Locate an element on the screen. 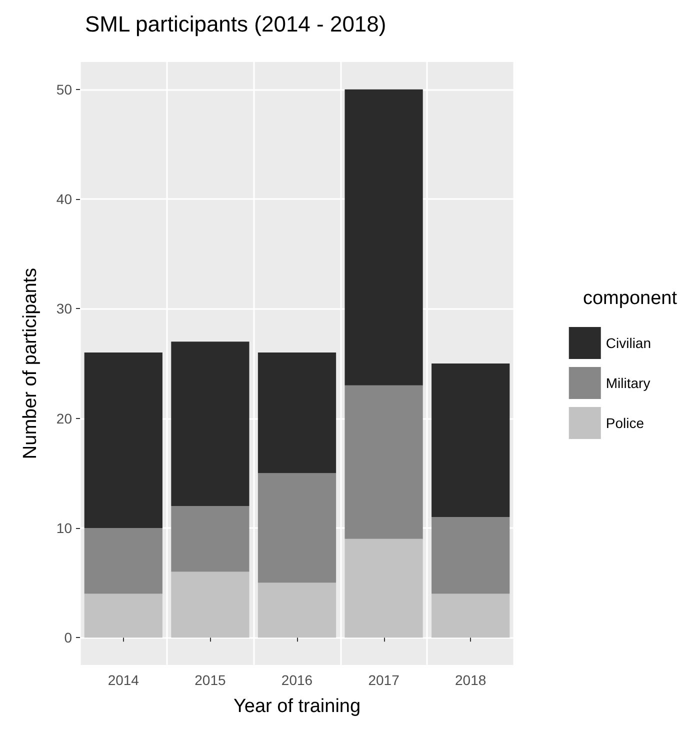  y-tick-label: 10 is located at coordinates (64, 528).